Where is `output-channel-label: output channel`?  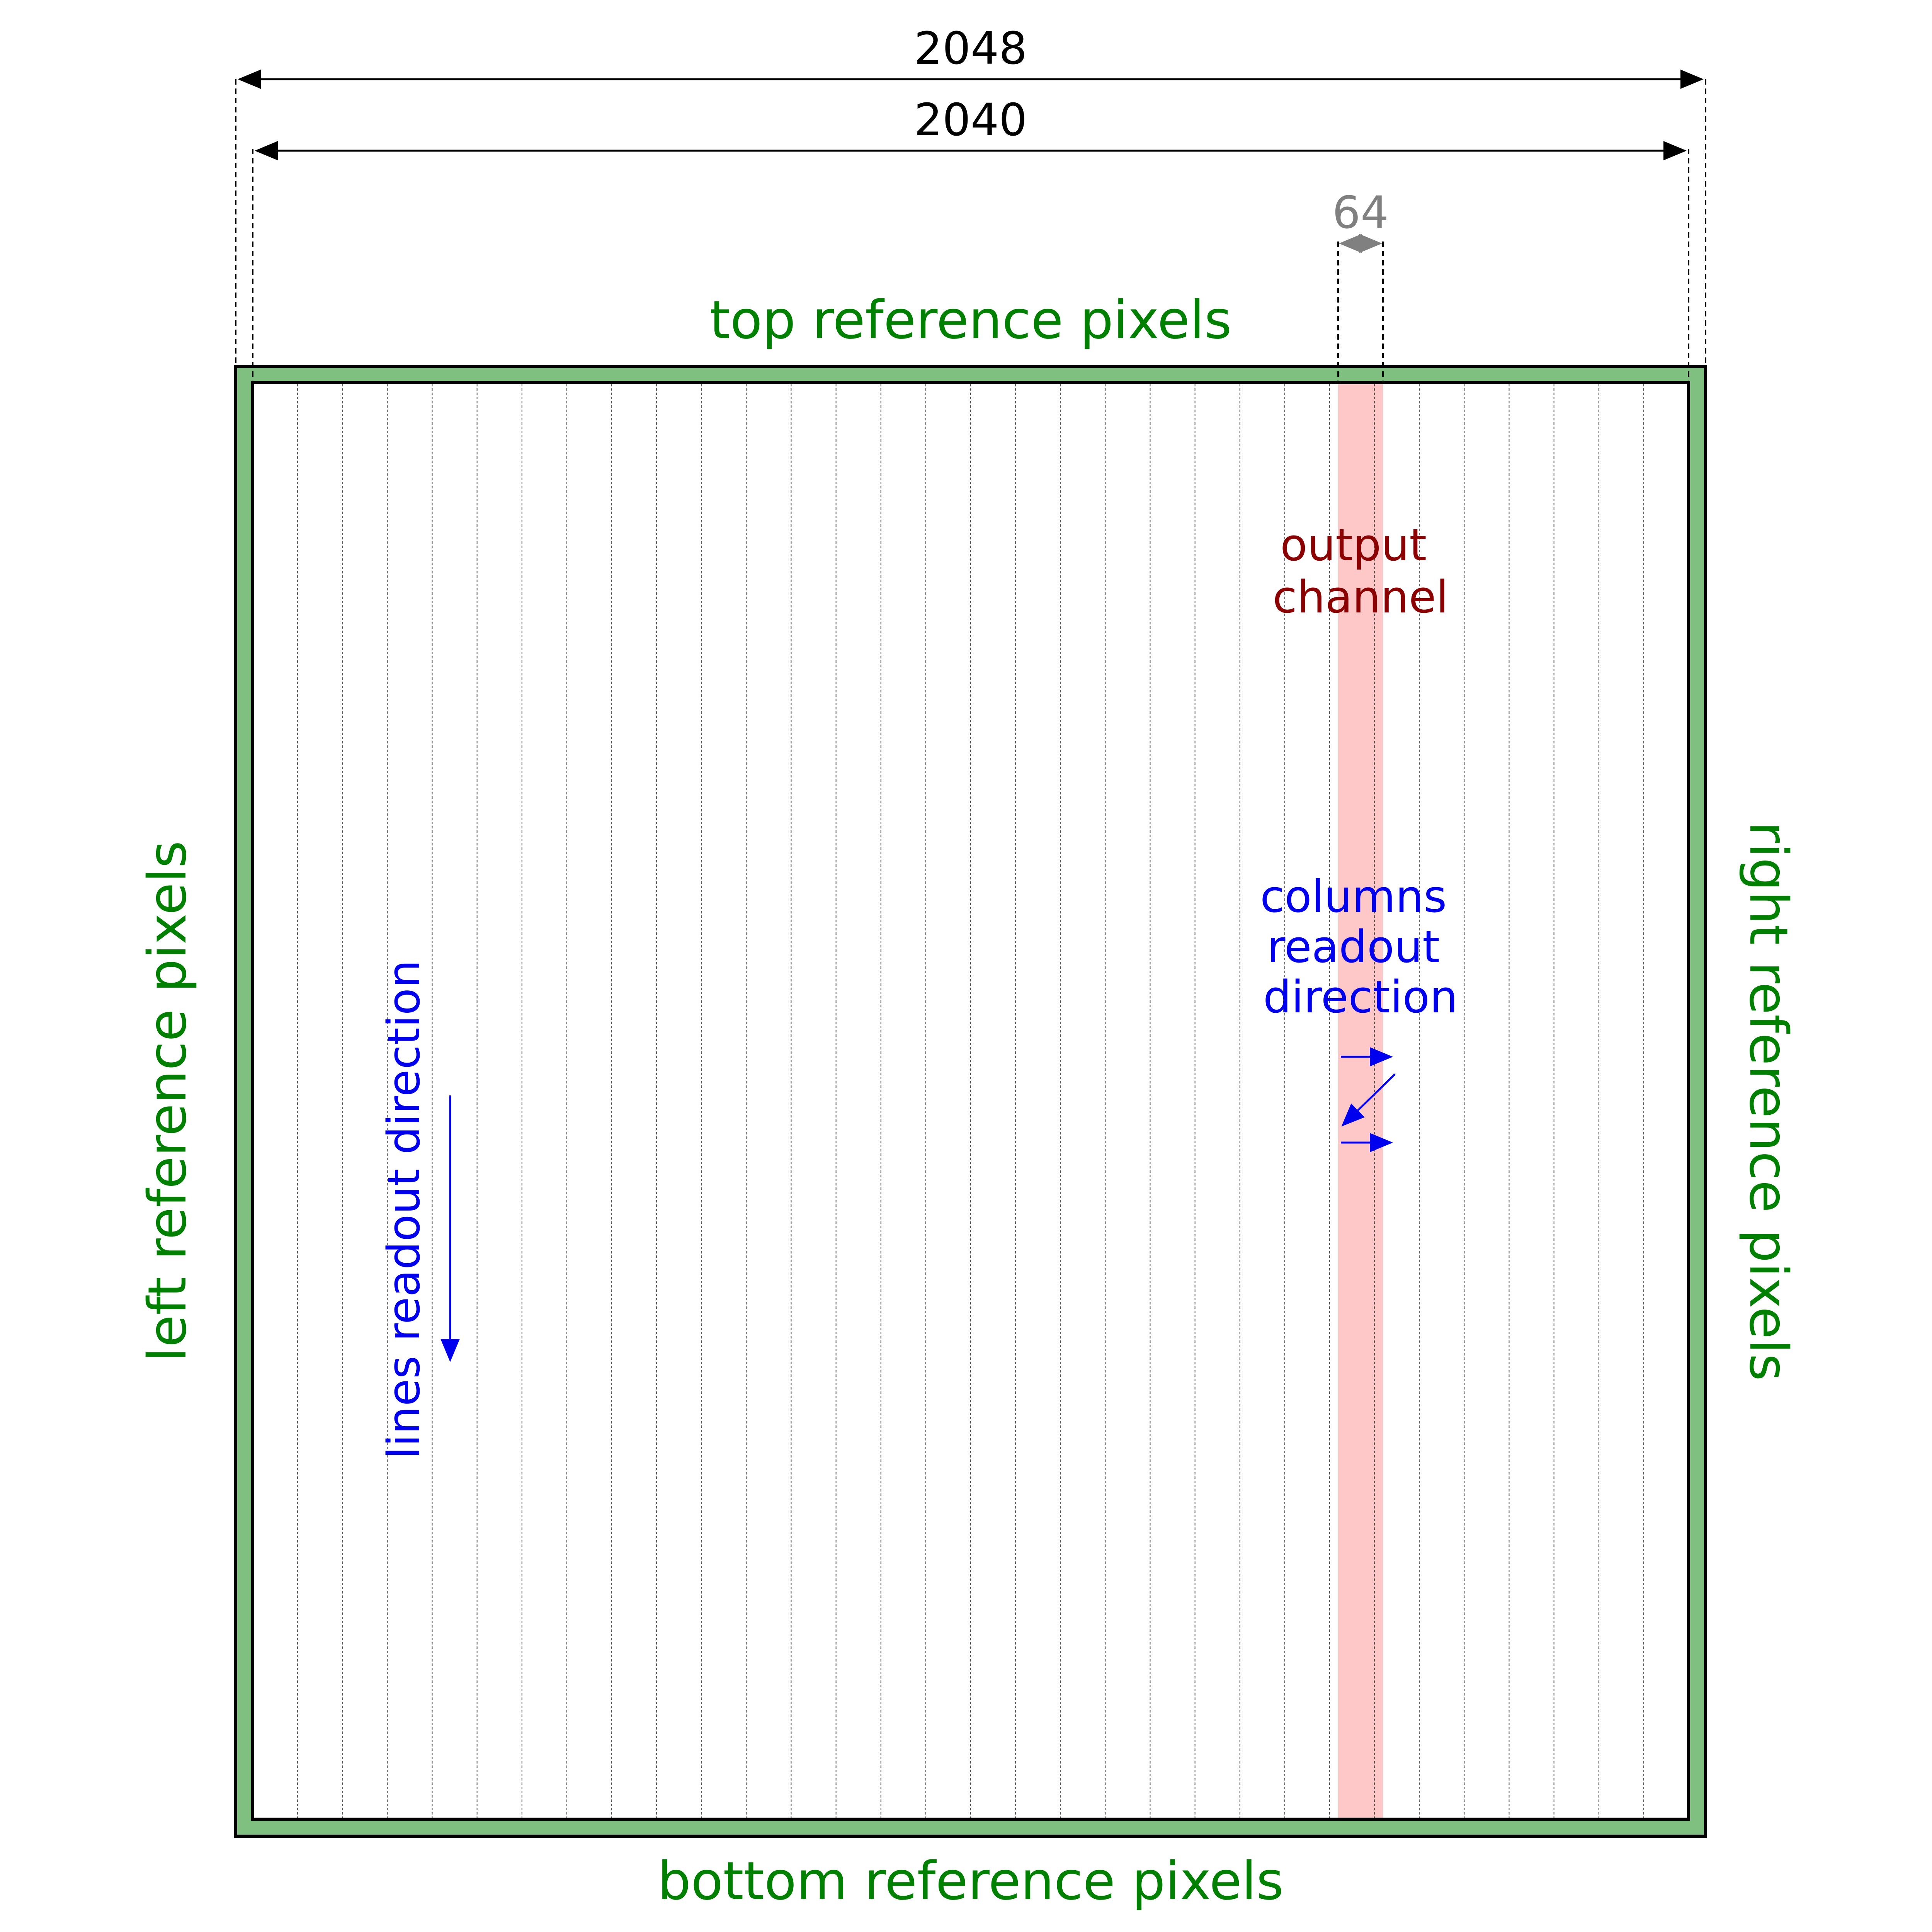 output-channel-label: output channel is located at coordinates (1360, 571).